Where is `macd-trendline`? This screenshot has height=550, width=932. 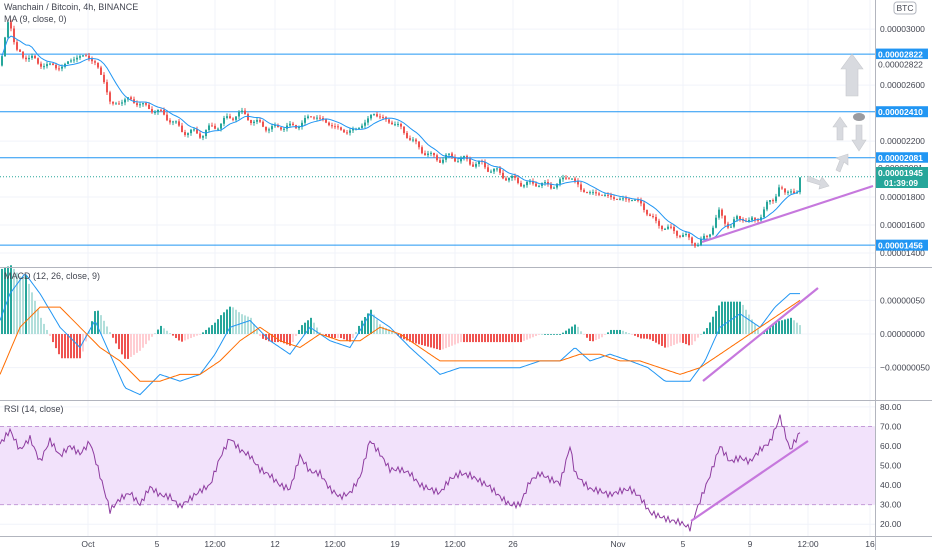 macd-trendline is located at coordinates (760, 334).